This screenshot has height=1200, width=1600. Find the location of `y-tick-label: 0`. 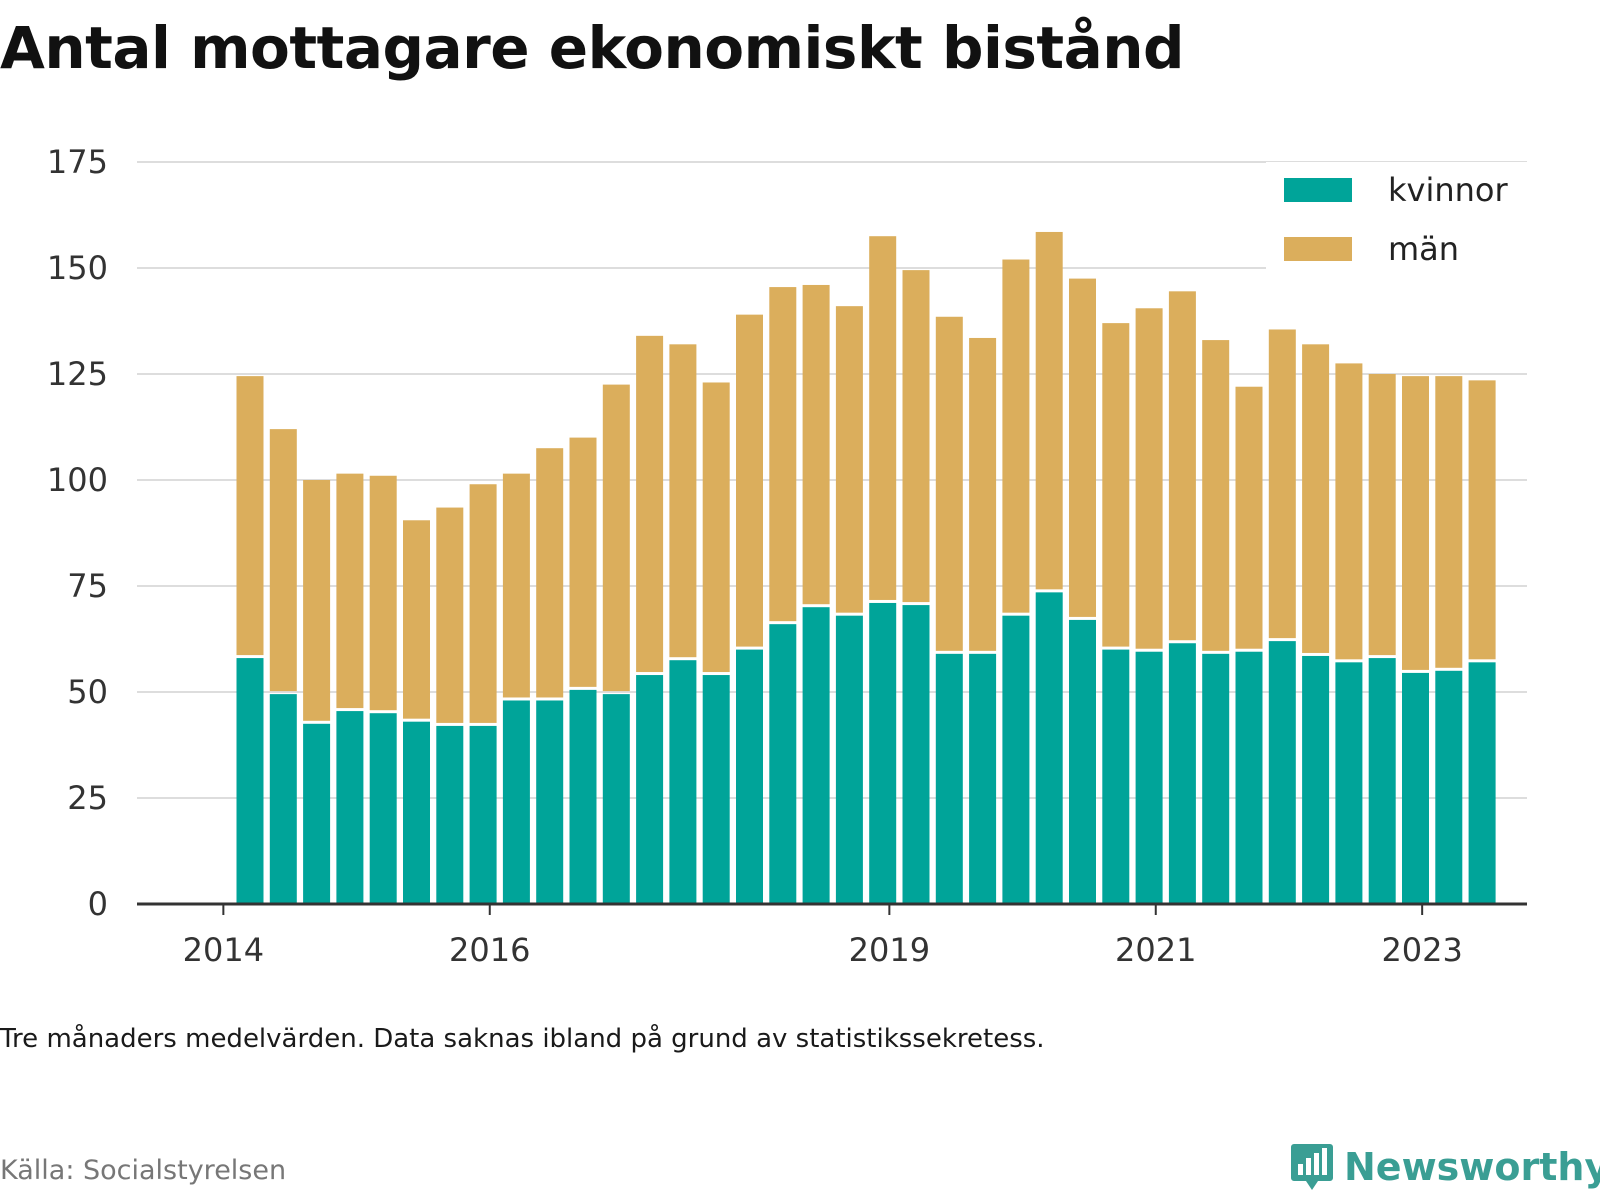

y-tick-label: 0 is located at coordinates (98, 904).